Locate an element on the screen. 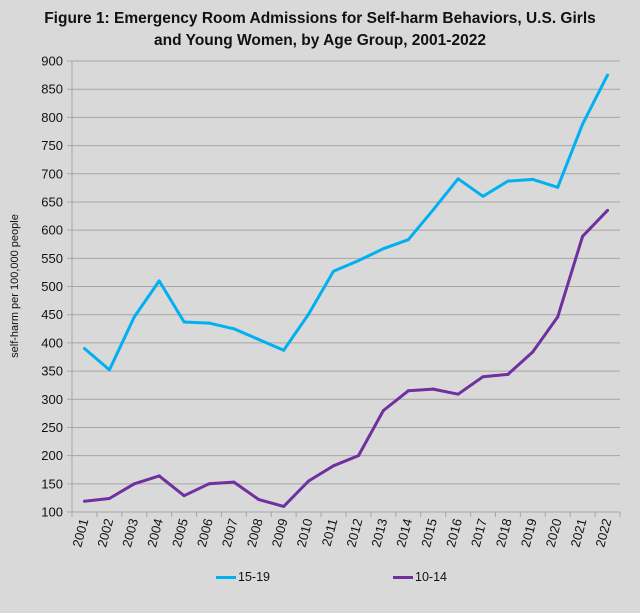 The height and width of the screenshot is (613, 640). x-tick-label: 2004 is located at coordinates (155, 533).